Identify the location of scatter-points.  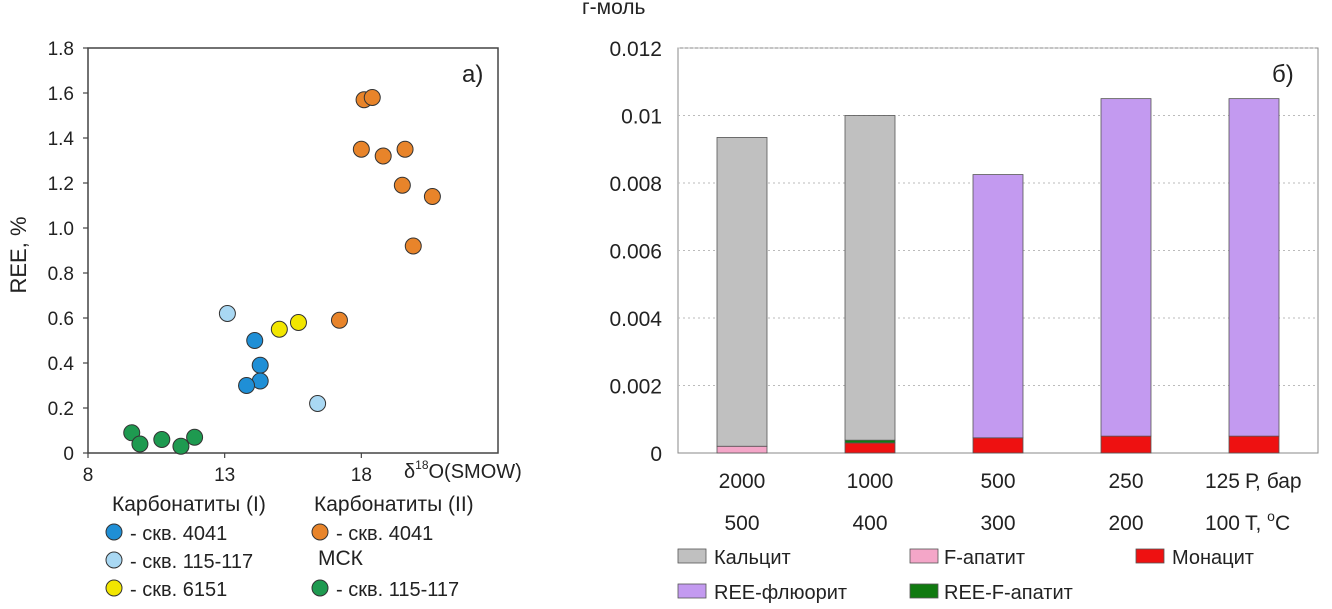
(282, 272).